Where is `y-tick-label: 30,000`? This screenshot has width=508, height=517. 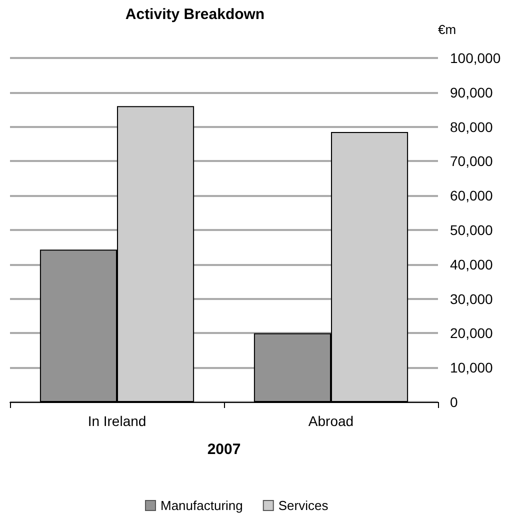 y-tick-label: 30,000 is located at coordinates (472, 298).